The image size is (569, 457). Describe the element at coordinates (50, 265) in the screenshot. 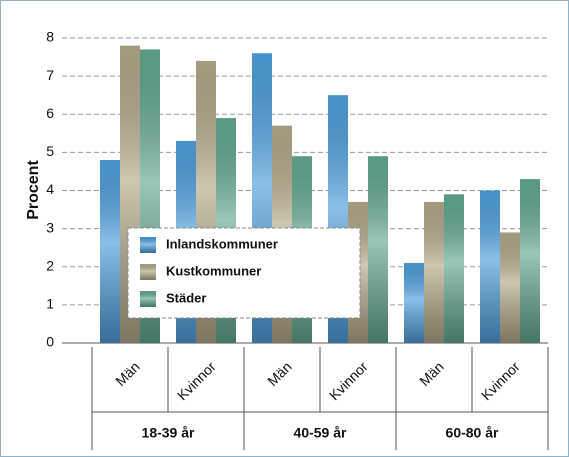

I see `y-tick-label: 2` at that location.